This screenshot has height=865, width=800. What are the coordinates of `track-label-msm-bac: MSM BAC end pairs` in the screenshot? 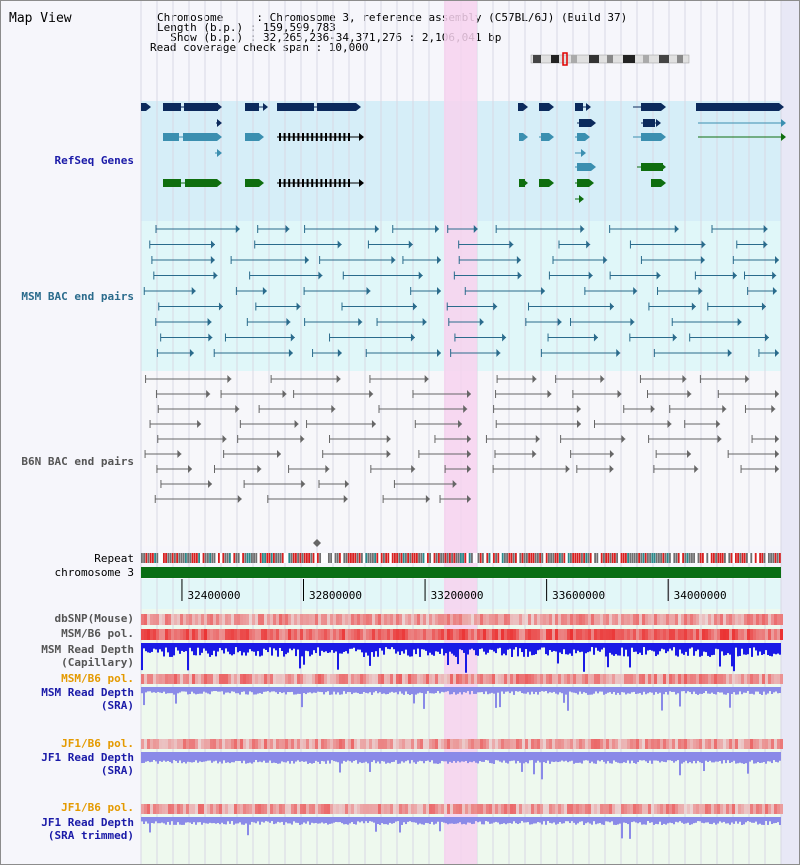 It's located at (77, 296).